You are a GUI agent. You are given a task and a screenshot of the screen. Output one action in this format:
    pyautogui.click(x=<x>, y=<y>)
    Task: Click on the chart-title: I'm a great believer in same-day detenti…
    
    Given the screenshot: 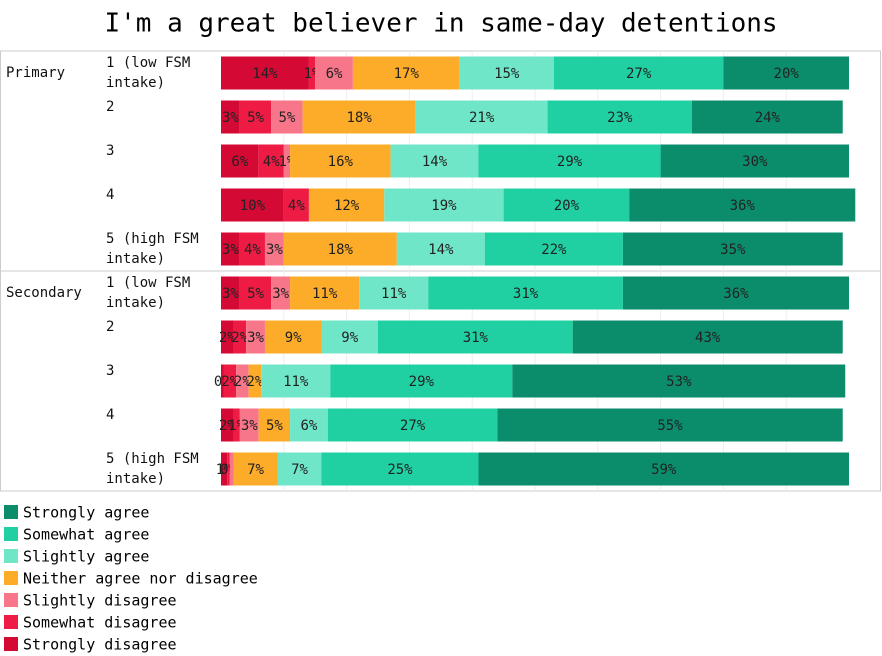 What is the action you would take?
    pyautogui.click(x=440, y=24)
    